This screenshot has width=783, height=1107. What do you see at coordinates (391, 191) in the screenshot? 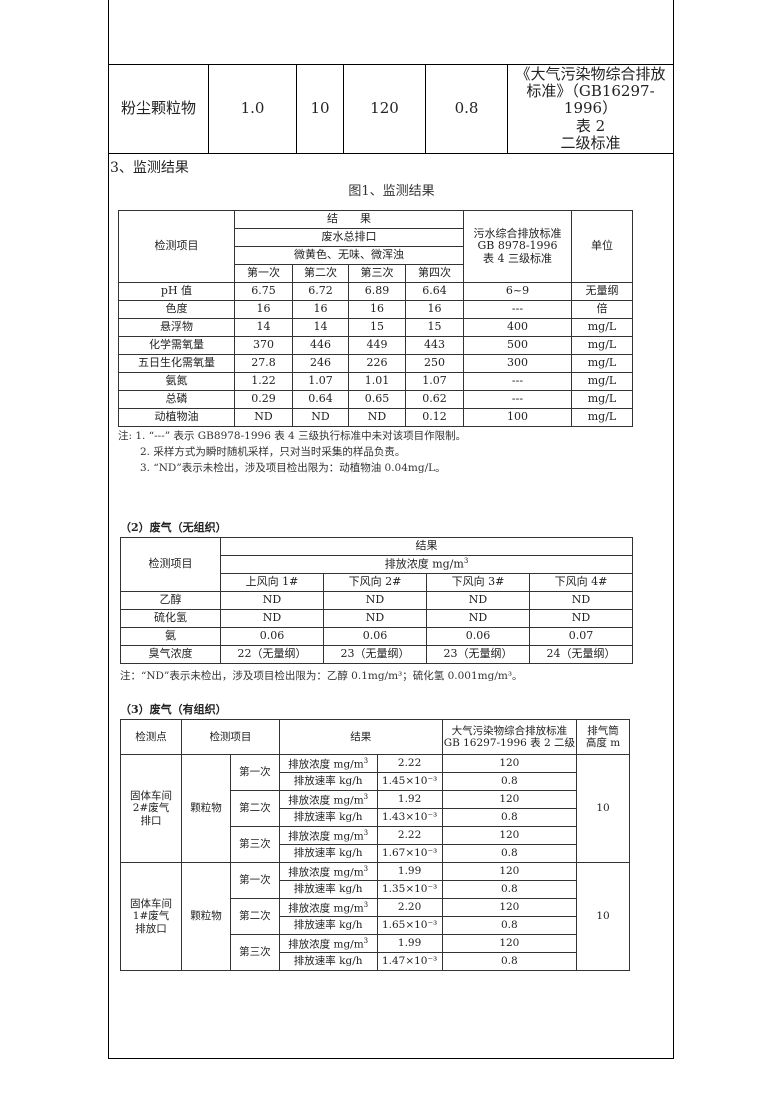
I see `figure-title: 图1、监测结果` at bounding box center [391, 191].